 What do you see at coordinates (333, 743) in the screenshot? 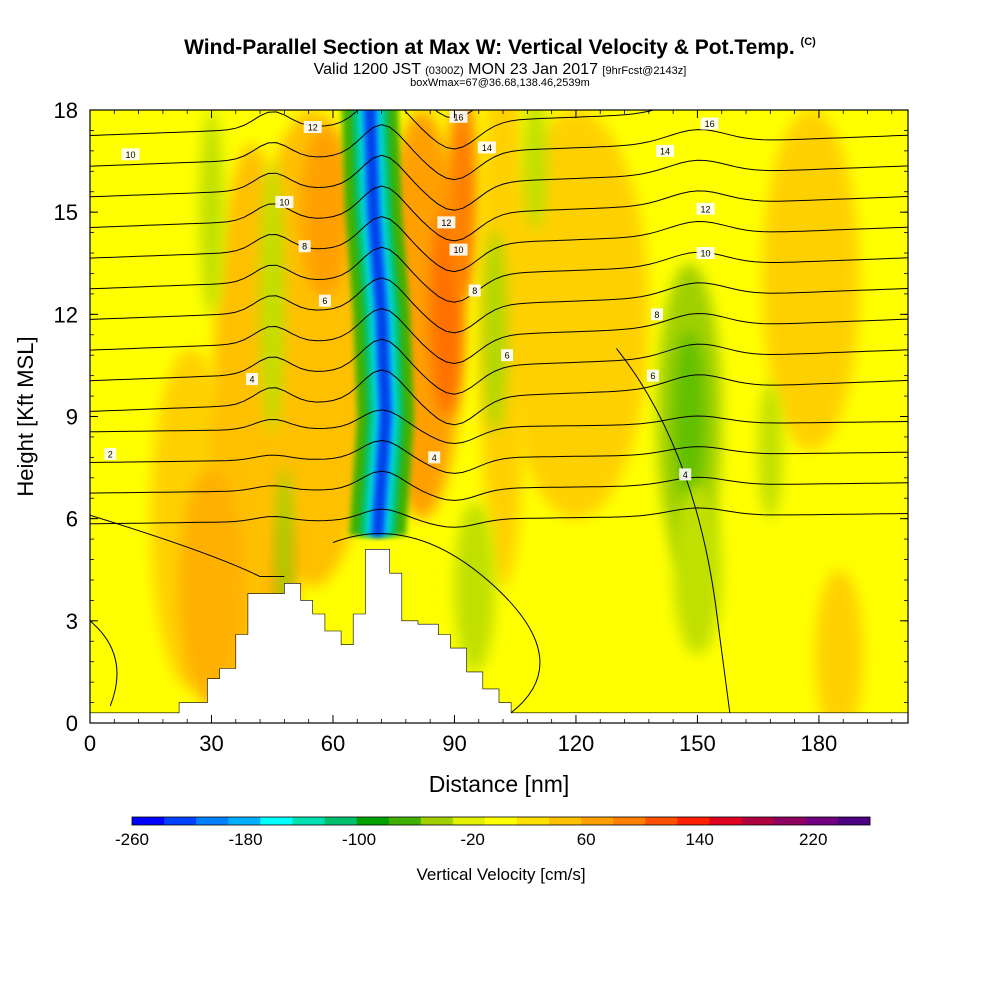
I see `x-tick-label: 60` at bounding box center [333, 743].